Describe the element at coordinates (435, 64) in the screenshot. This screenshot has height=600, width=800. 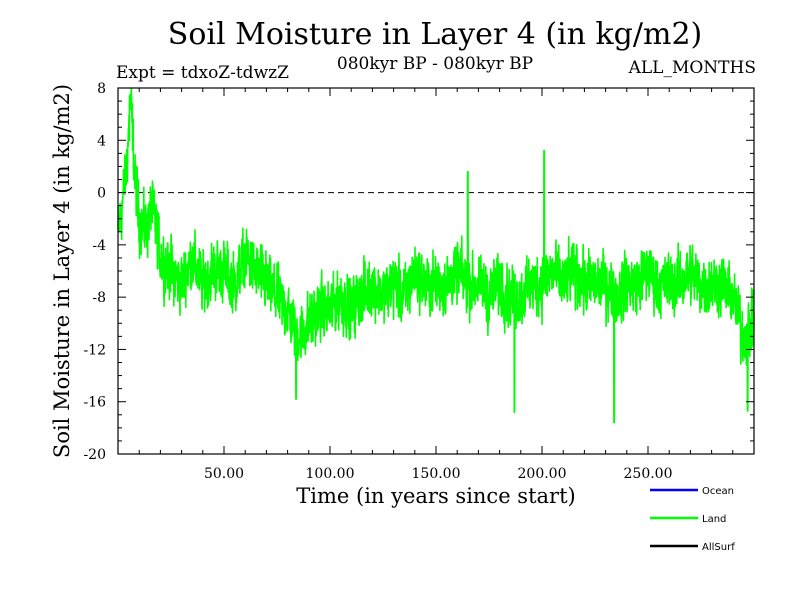
I see `chart-subtitle: 080kyr BP - 080kyr BP` at that location.